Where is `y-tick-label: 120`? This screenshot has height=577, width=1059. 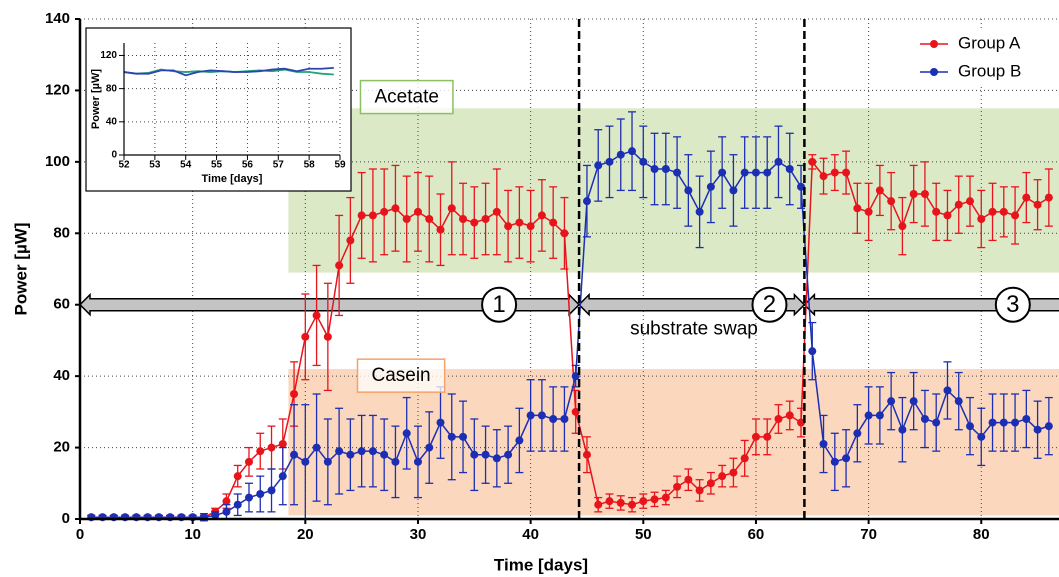 y-tick-label: 120 is located at coordinates (57, 89).